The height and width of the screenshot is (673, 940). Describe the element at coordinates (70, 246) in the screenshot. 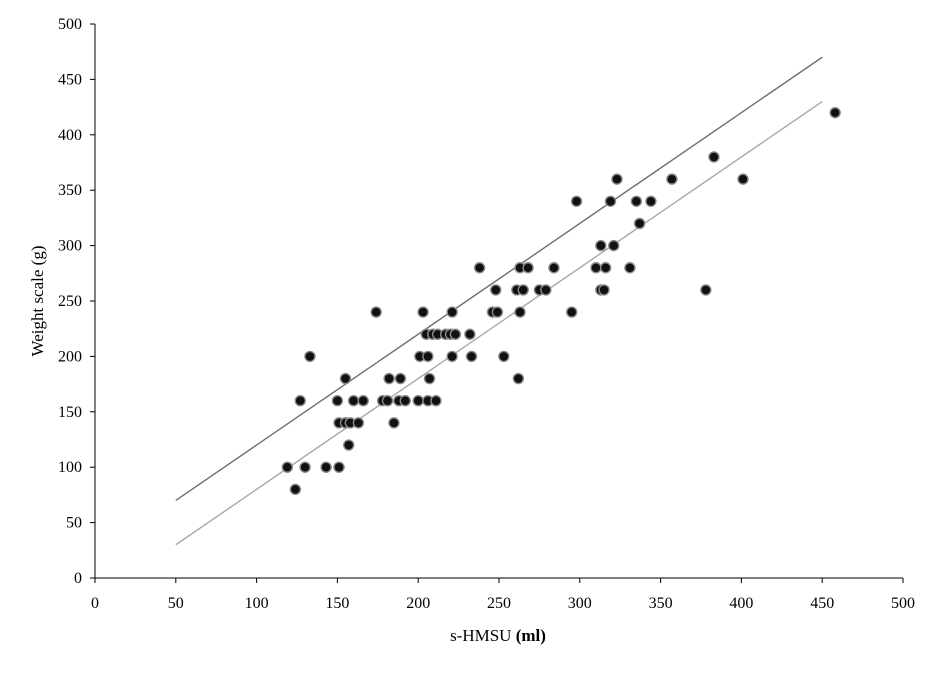

I see `y-tick-label: 300` at that location.